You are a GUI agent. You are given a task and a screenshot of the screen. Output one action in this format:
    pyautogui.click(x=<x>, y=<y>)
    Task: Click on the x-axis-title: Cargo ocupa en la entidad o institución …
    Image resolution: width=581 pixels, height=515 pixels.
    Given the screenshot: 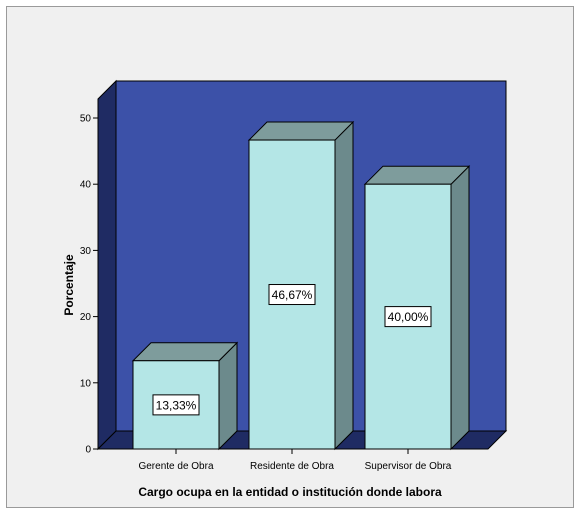 What is the action you would take?
    pyautogui.click(x=290, y=492)
    